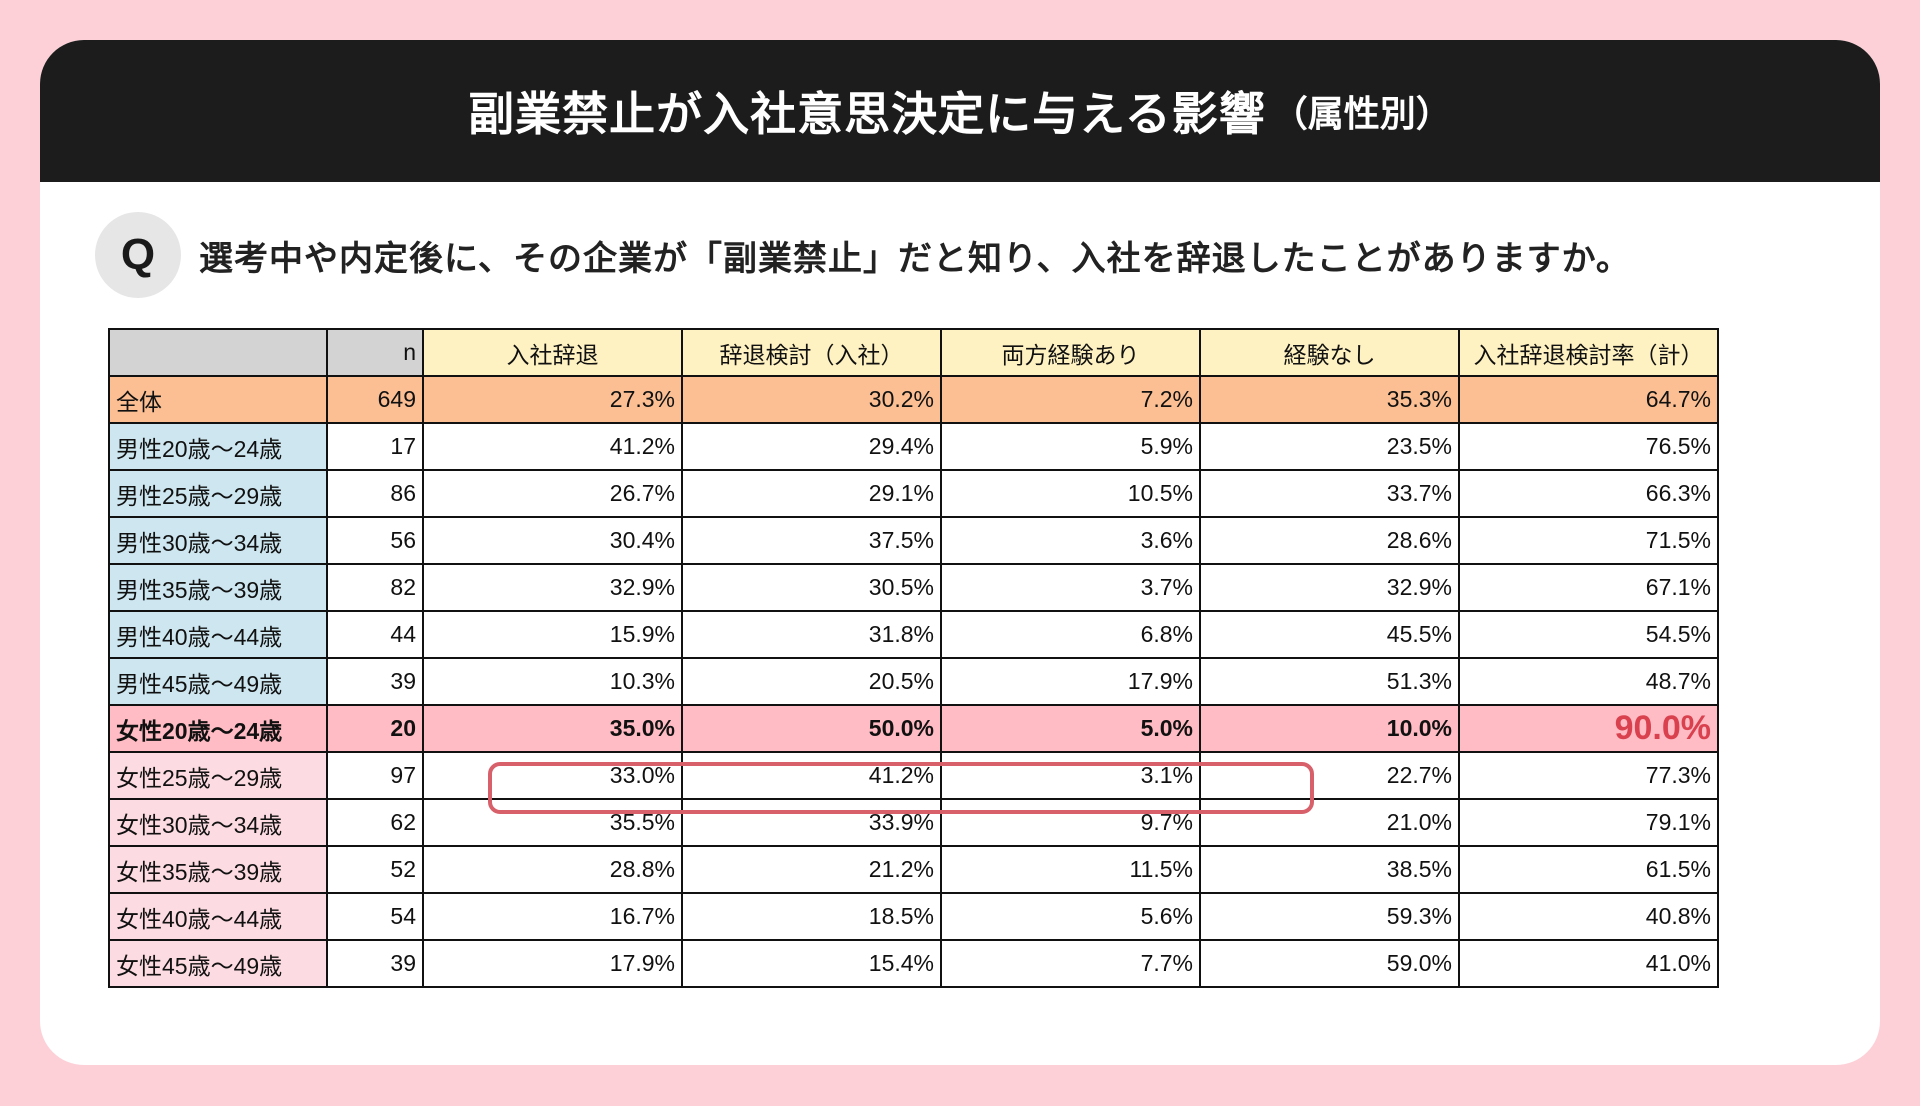 The width and height of the screenshot is (1920, 1106). What do you see at coordinates (811, 352) in the screenshot?
I see `header-considered: 辞退検討（入社）` at bounding box center [811, 352].